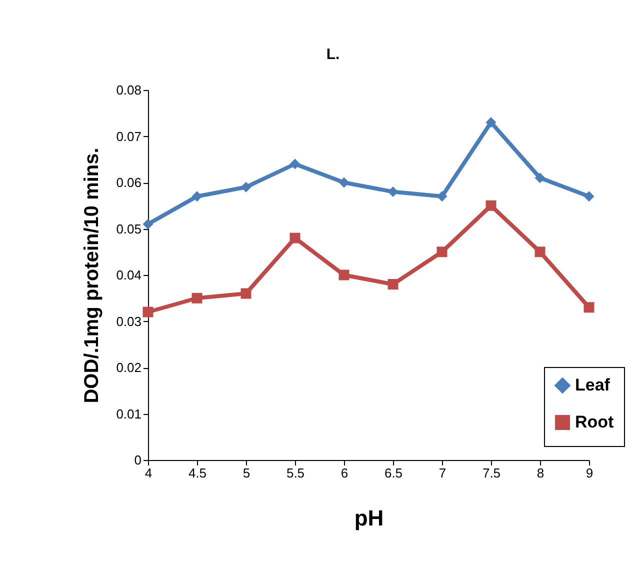 The width and height of the screenshot is (640, 580). I want to click on x-tick-label: 4, so click(148, 473).